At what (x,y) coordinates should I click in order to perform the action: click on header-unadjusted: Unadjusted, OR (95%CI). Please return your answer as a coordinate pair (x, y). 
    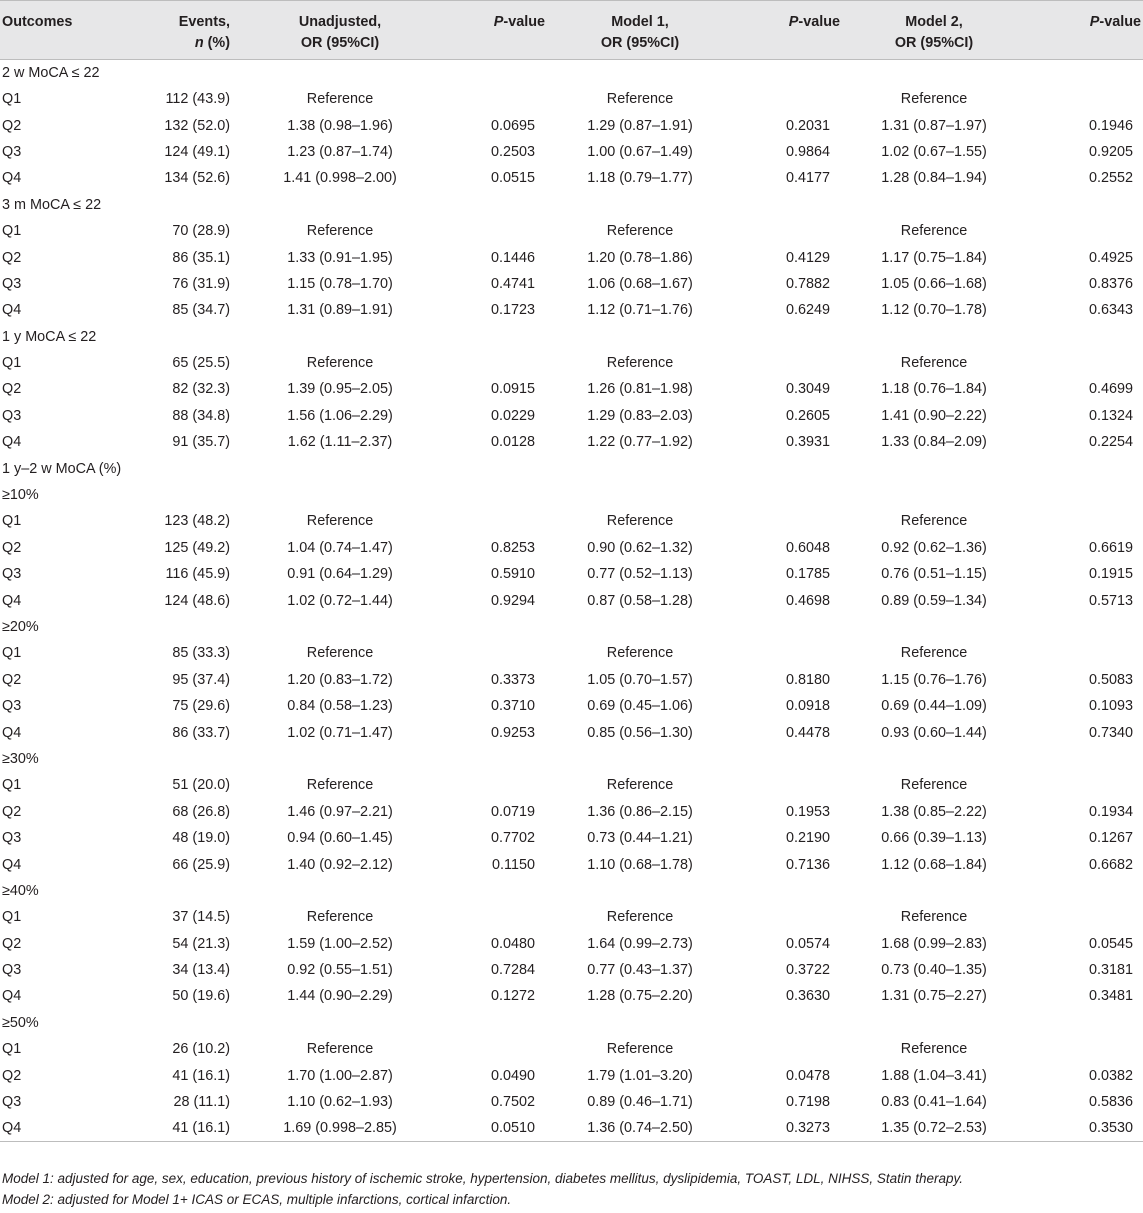
    Looking at the image, I should click on (340, 32).